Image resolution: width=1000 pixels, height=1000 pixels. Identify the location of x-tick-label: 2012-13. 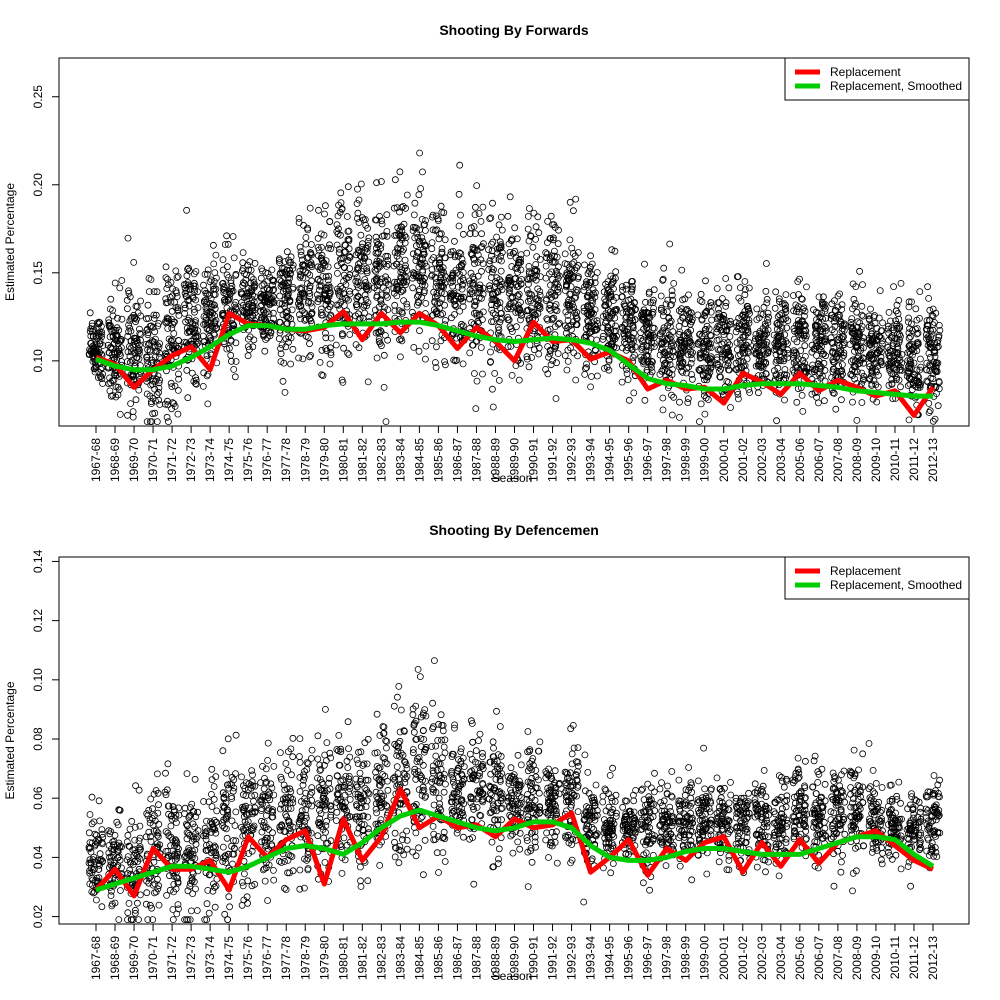
(933, 460).